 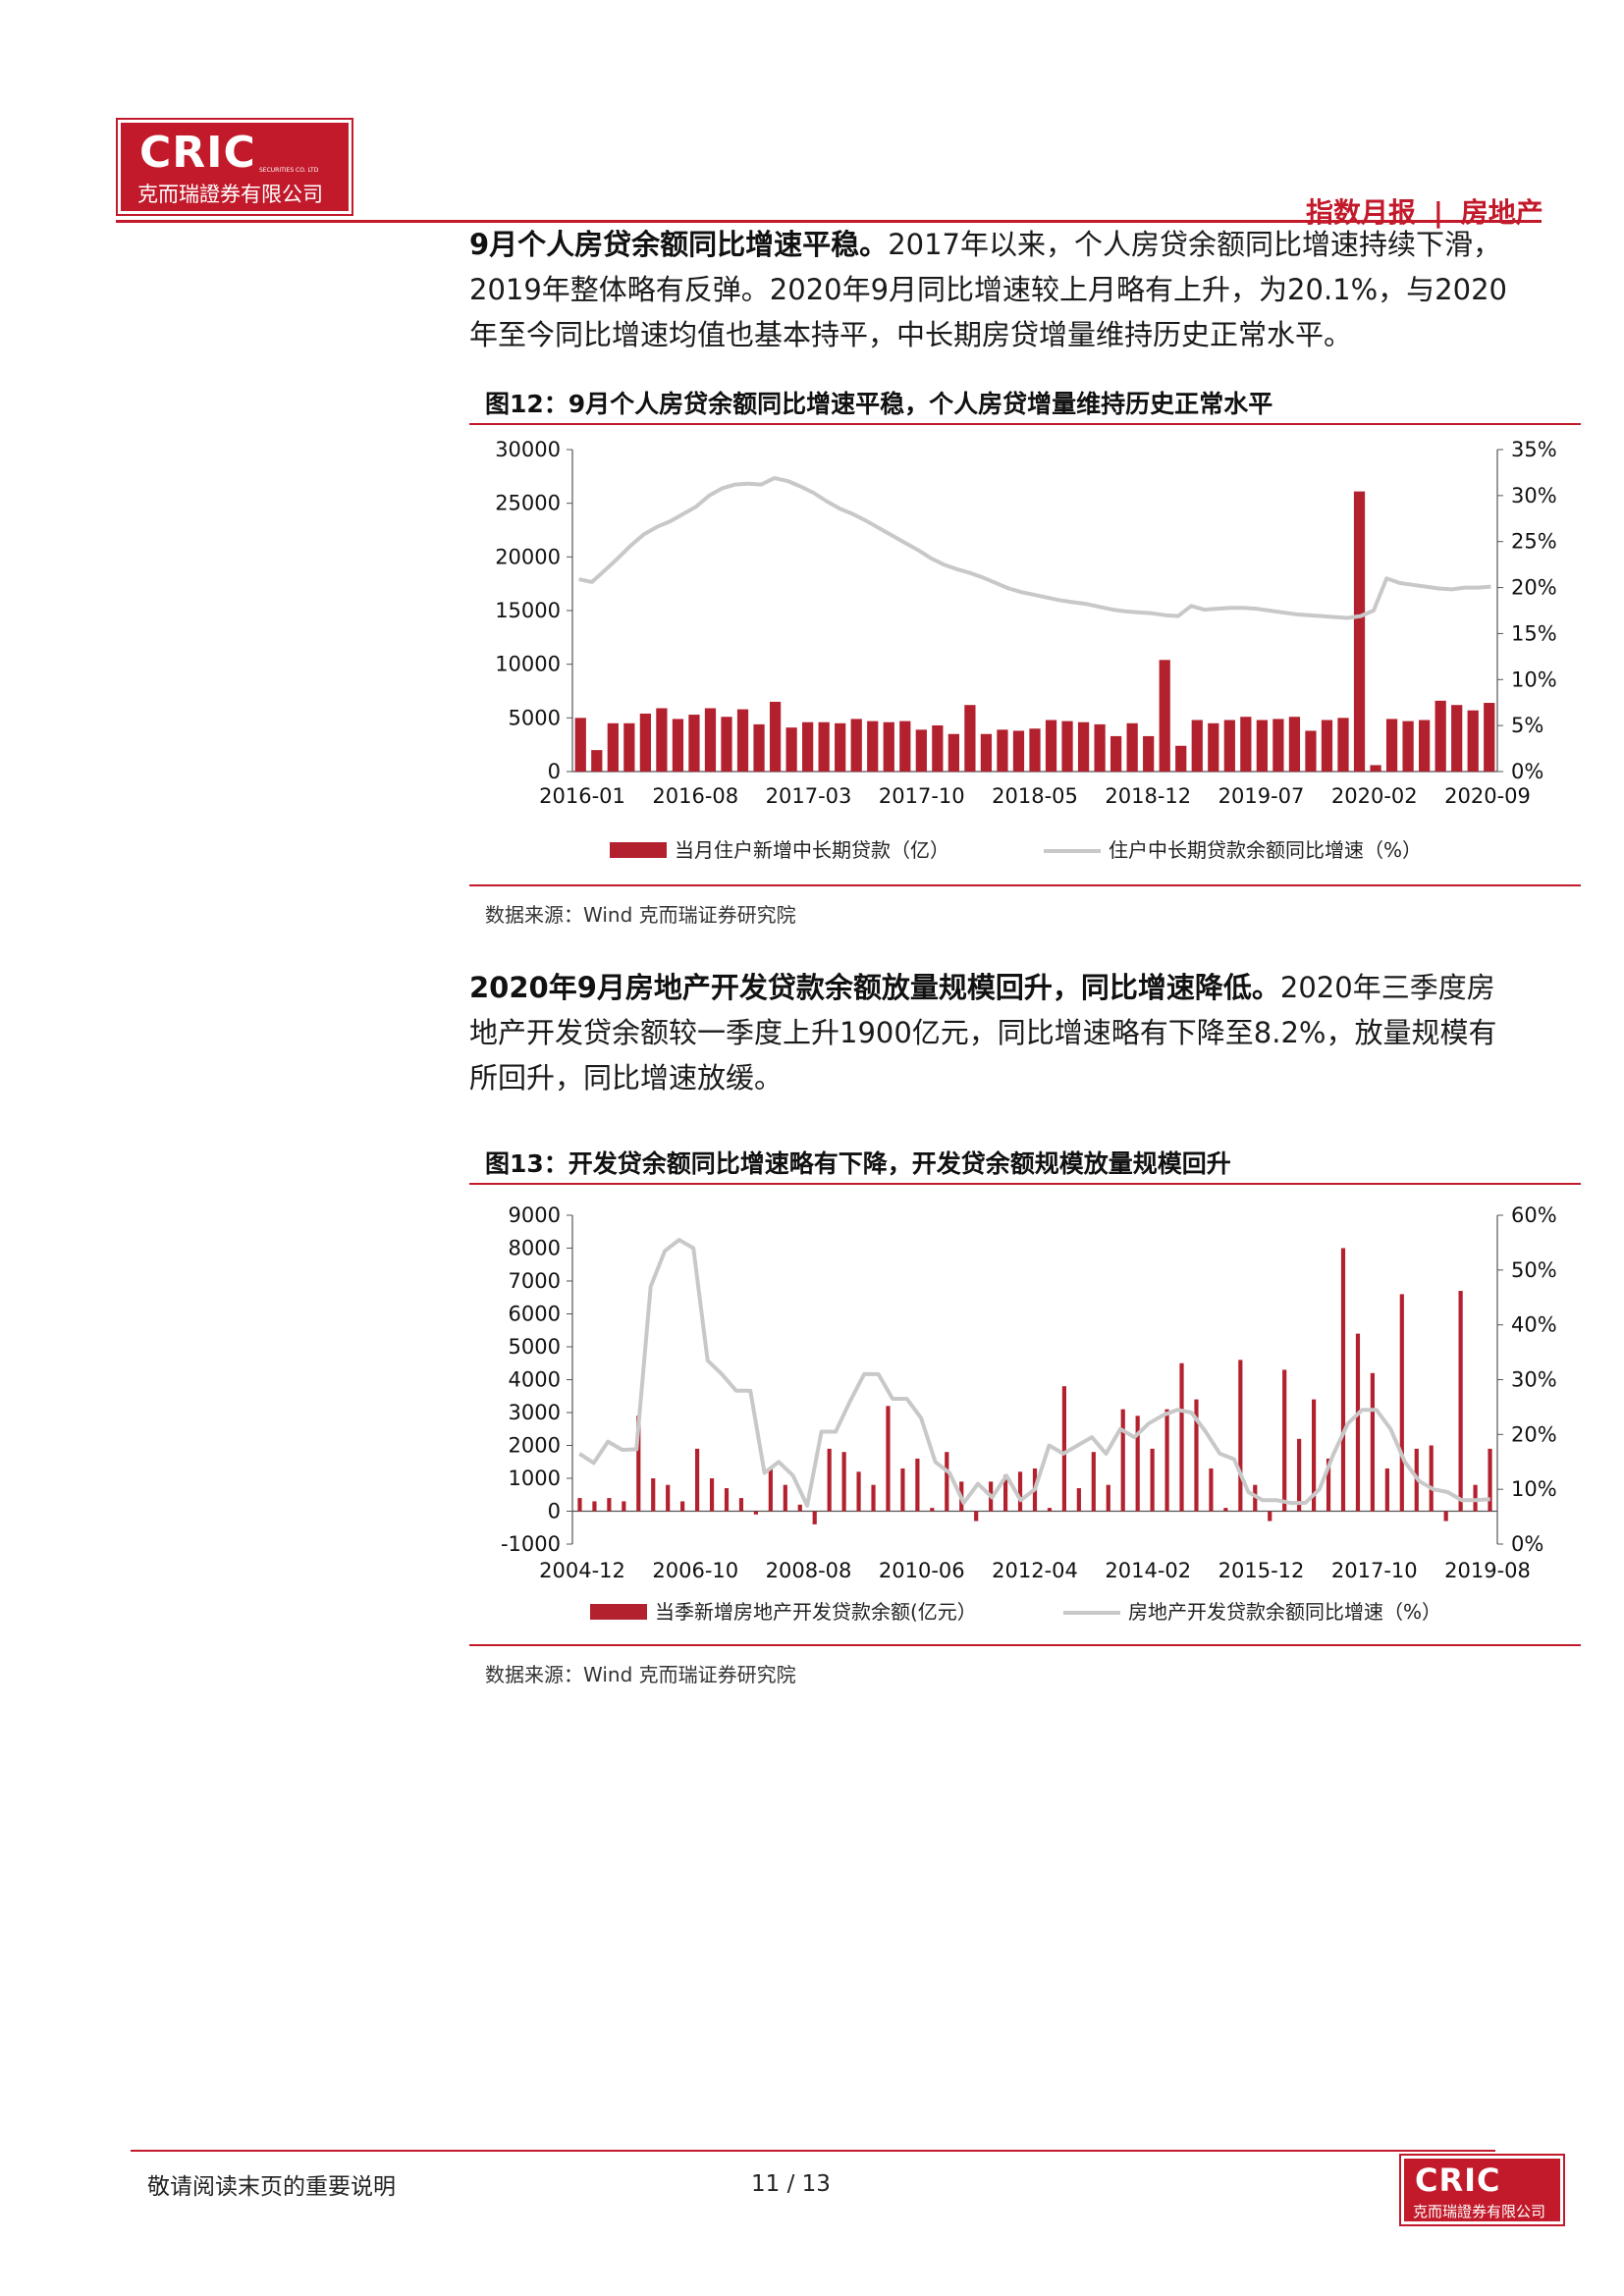 What do you see at coordinates (531, 1544) in the screenshot?
I see `left-tick-label: -1000` at bounding box center [531, 1544].